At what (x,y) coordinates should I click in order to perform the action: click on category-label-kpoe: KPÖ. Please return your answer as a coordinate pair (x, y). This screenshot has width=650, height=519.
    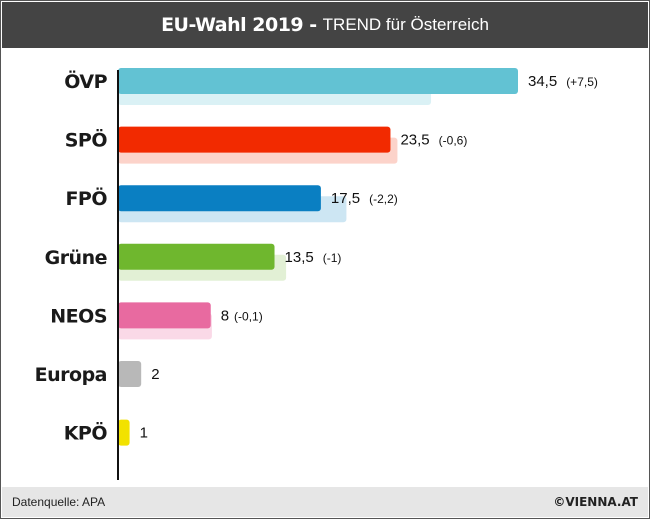
    Looking at the image, I should click on (86, 433).